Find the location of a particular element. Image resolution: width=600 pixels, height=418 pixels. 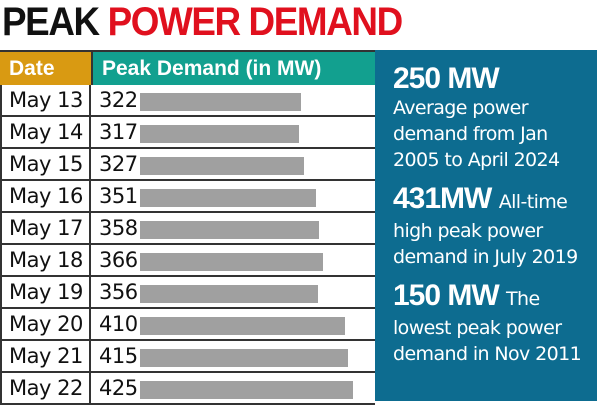

demand-cell: 366 is located at coordinates (233, 260).